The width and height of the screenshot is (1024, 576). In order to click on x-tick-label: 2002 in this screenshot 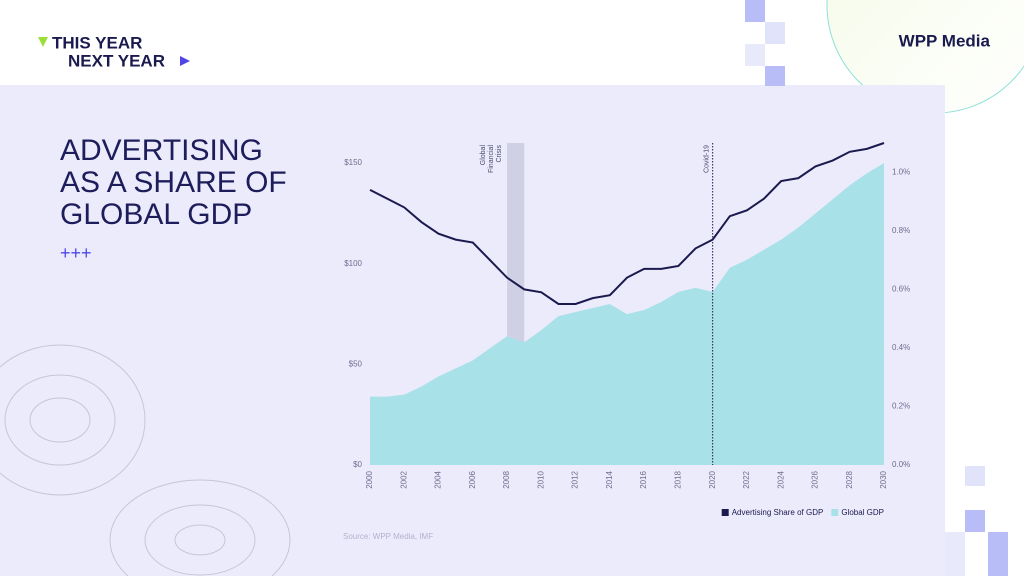, I will do `click(403, 479)`.